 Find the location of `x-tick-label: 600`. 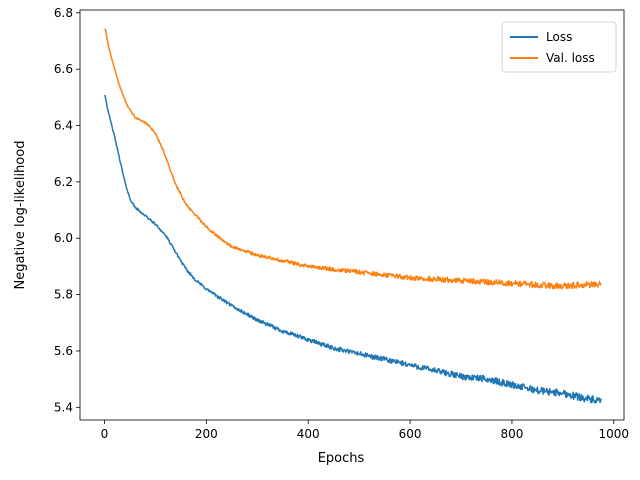

x-tick-label: 600 is located at coordinates (410, 434).